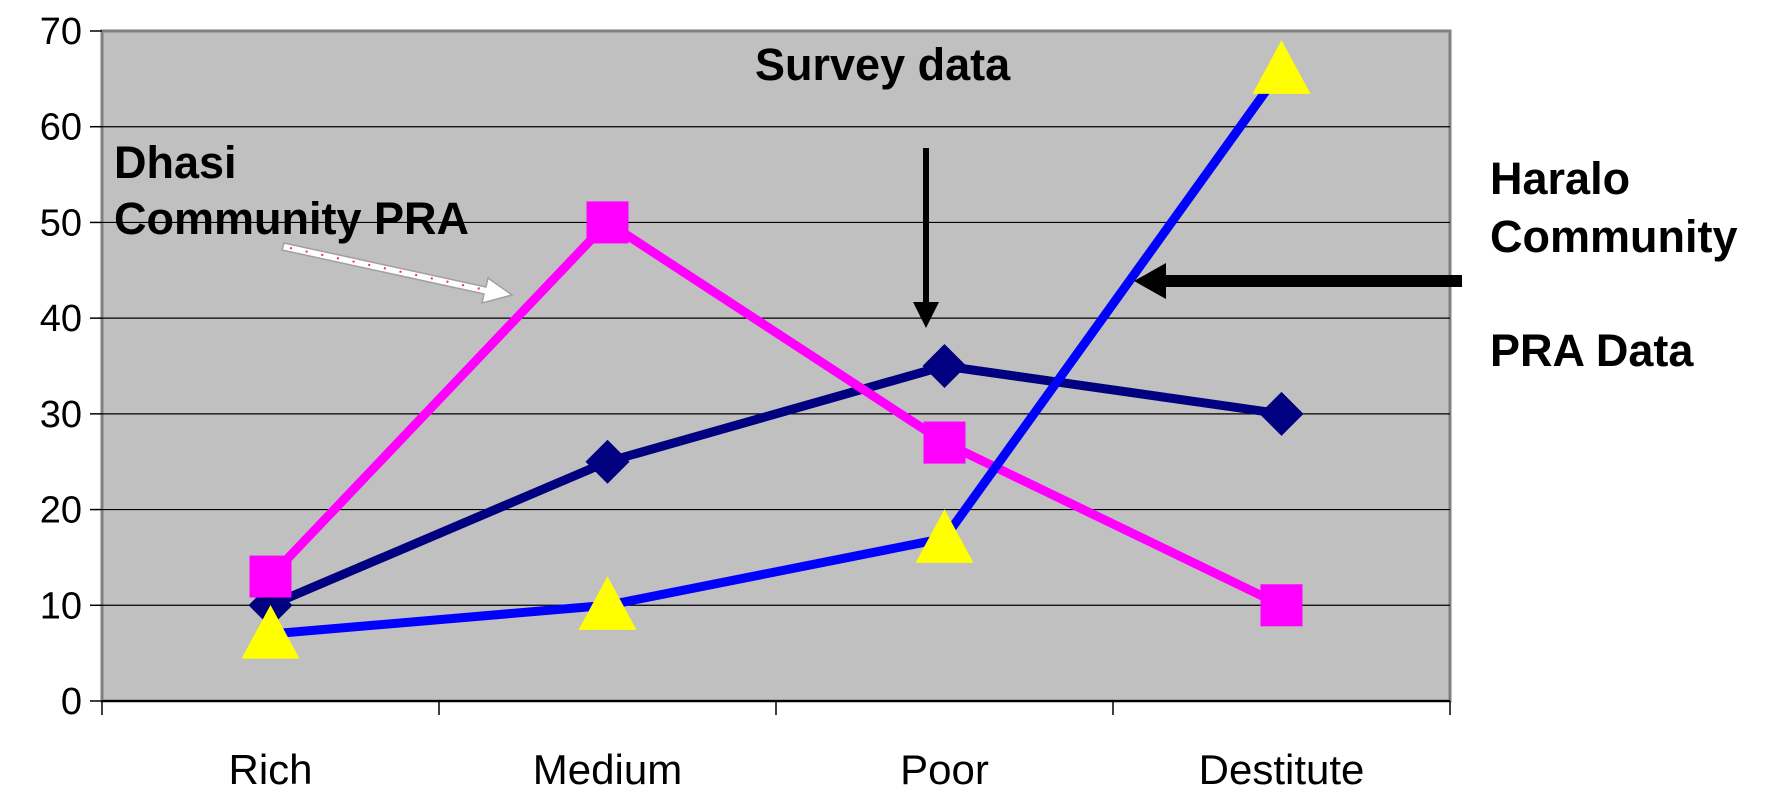 This screenshot has width=1782, height=789. What do you see at coordinates (1282, 767) in the screenshot?
I see `x-category-label: Destitute` at bounding box center [1282, 767].